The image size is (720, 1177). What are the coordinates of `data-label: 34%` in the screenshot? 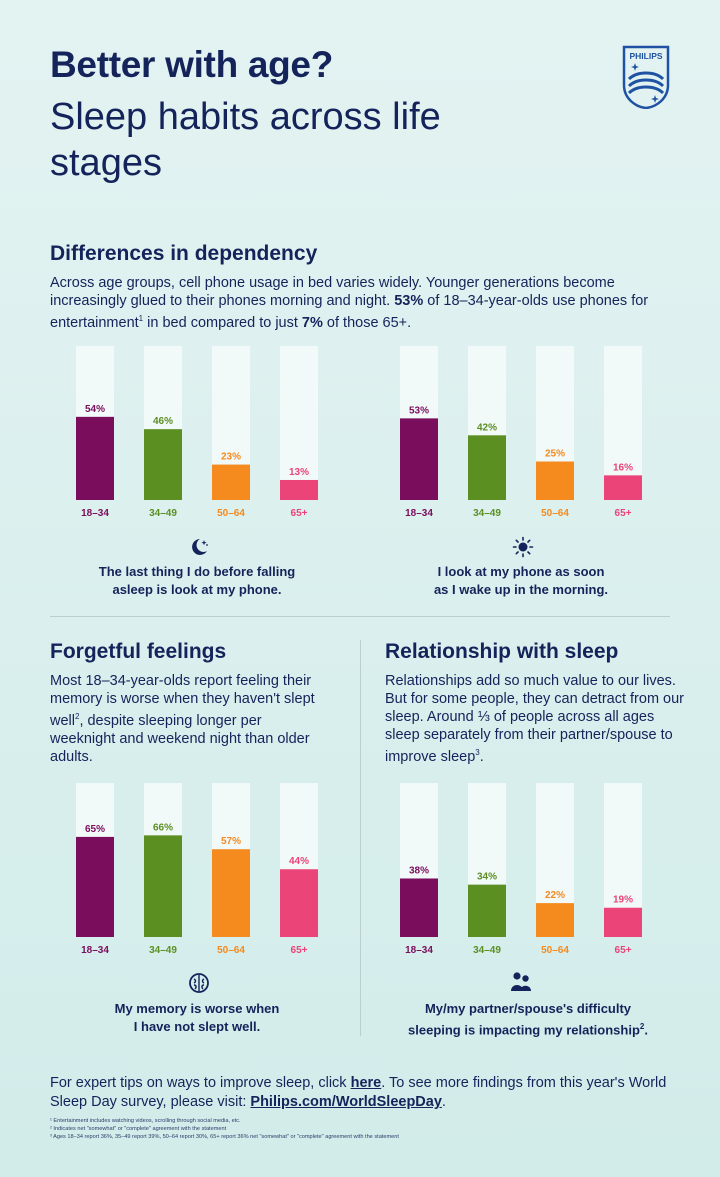 It's located at (487, 877).